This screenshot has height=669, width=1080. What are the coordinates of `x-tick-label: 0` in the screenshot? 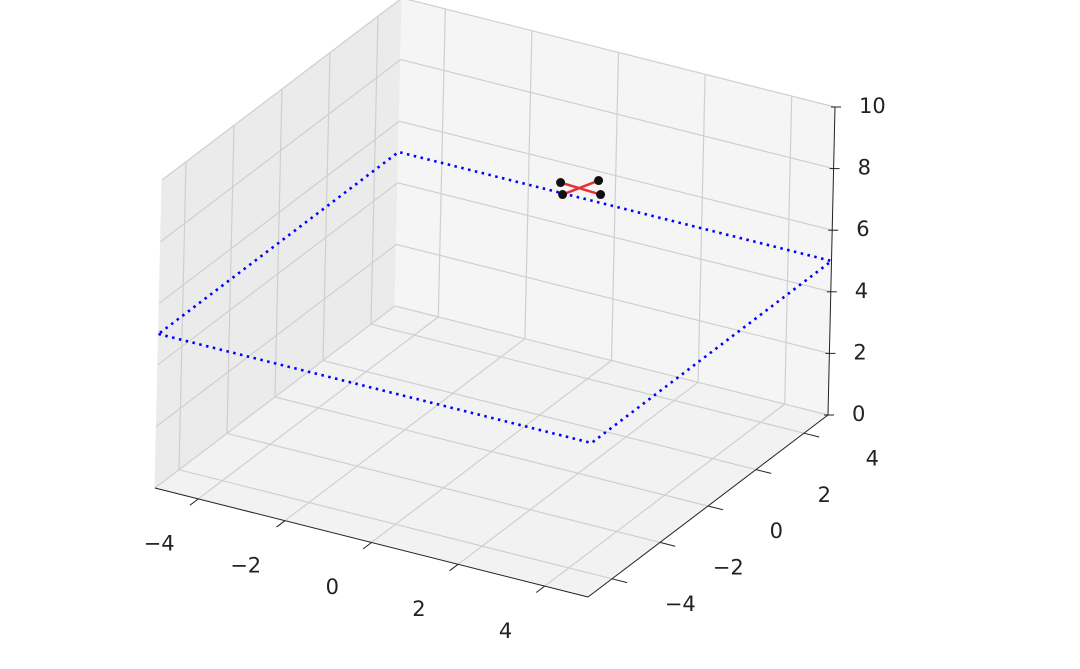 It's located at (332, 587).